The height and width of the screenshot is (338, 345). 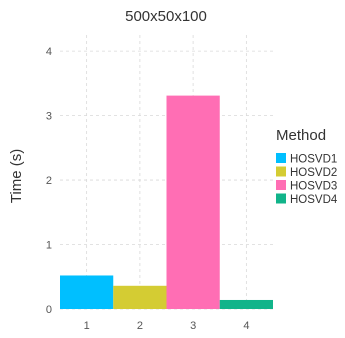 What do you see at coordinates (140, 326) in the screenshot?
I see `x-tick-label: 2` at bounding box center [140, 326].